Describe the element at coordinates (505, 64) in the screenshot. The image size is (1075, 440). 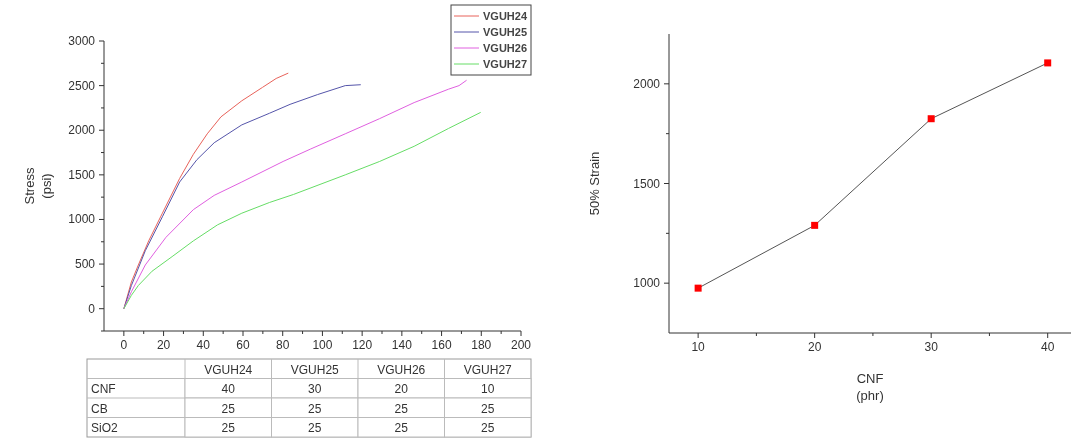
I see `legend-label: VGUH27` at that location.